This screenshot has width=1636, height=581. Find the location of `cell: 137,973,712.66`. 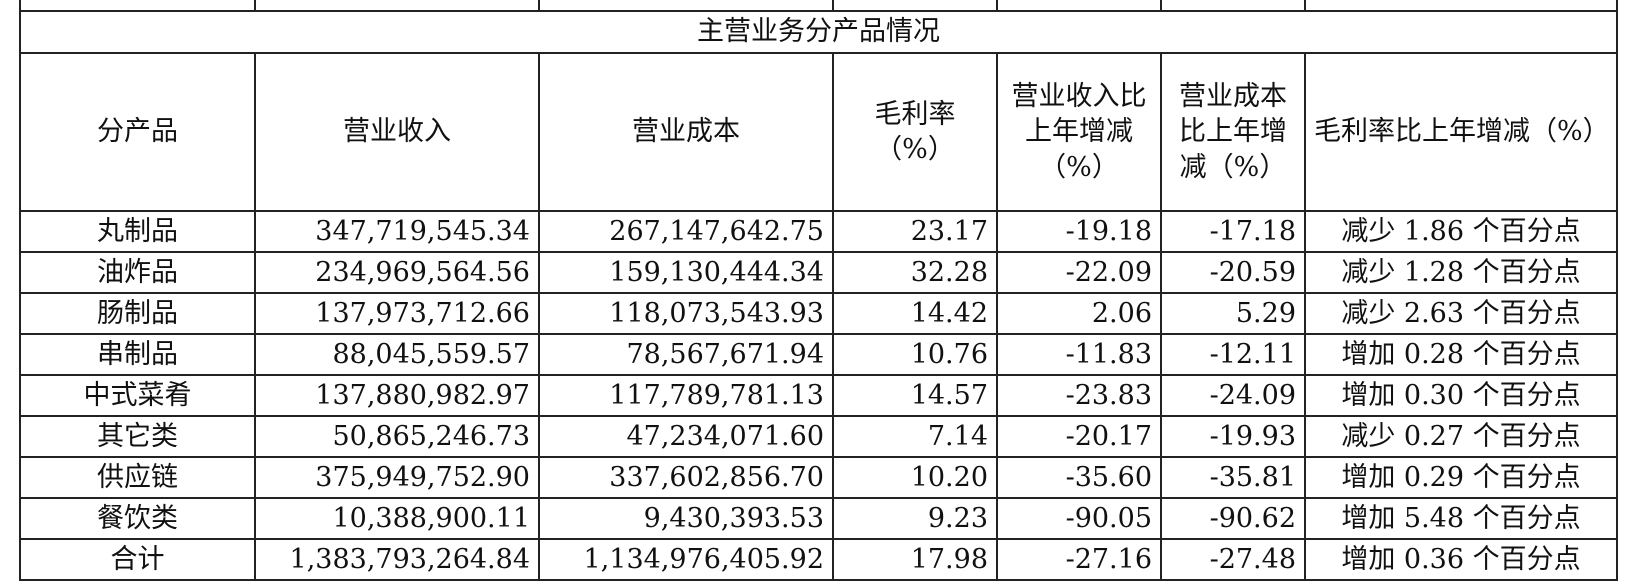

cell: 137,973,712.66 is located at coordinates (397, 313).